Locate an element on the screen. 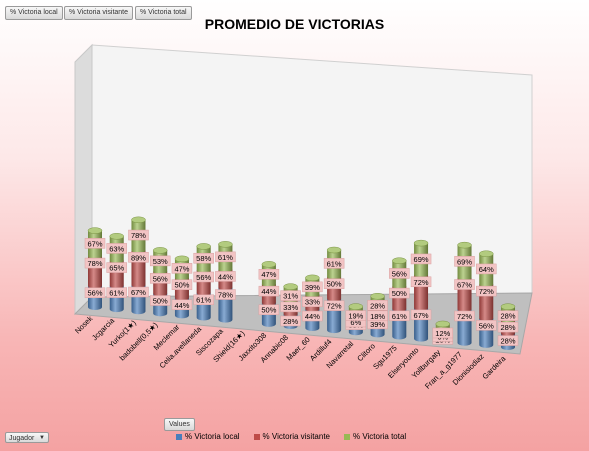 This screenshot has height=451, width=589. chart-title: PROMEDIO DE VICTORIAS is located at coordinates (294, 24).